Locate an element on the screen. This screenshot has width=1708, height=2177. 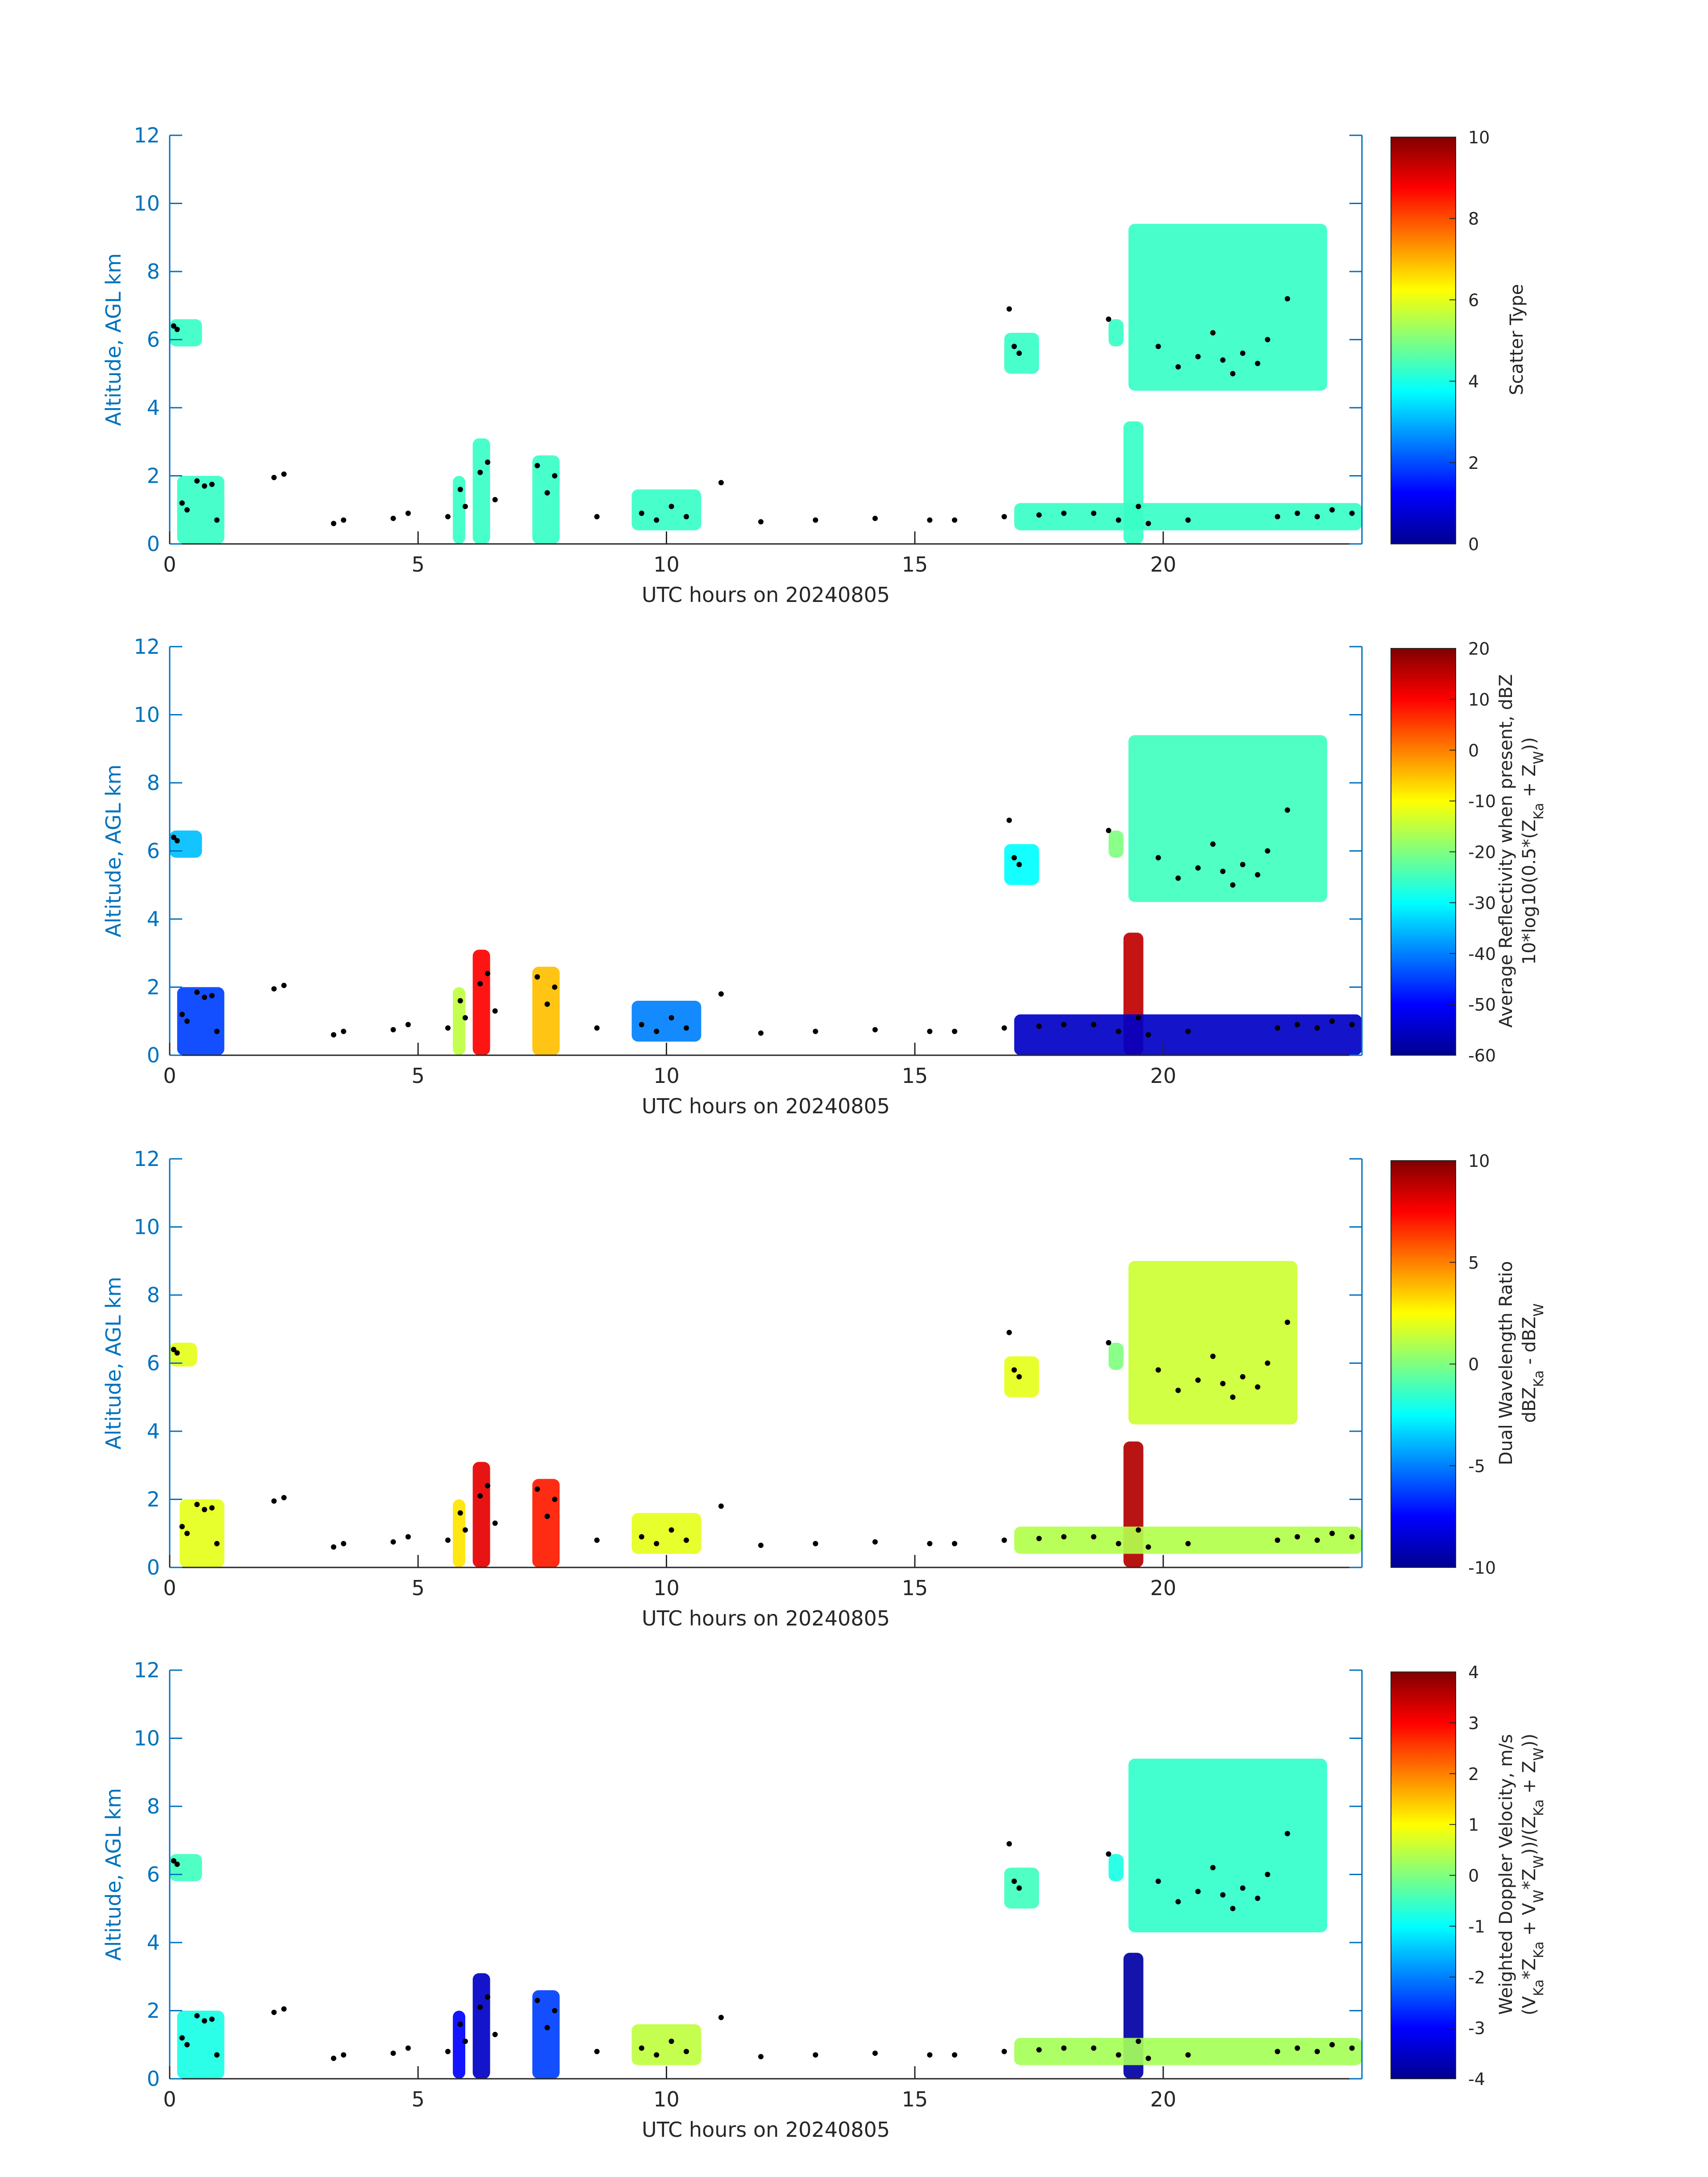
y-axis-label: Altitude, AGL km is located at coordinates (113, 1363).